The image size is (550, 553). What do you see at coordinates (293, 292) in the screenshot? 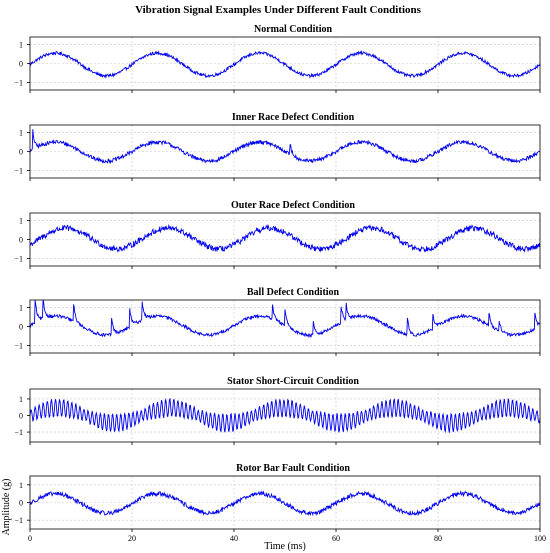
I see `subplot-title: Ball Defect Condition` at bounding box center [293, 292].